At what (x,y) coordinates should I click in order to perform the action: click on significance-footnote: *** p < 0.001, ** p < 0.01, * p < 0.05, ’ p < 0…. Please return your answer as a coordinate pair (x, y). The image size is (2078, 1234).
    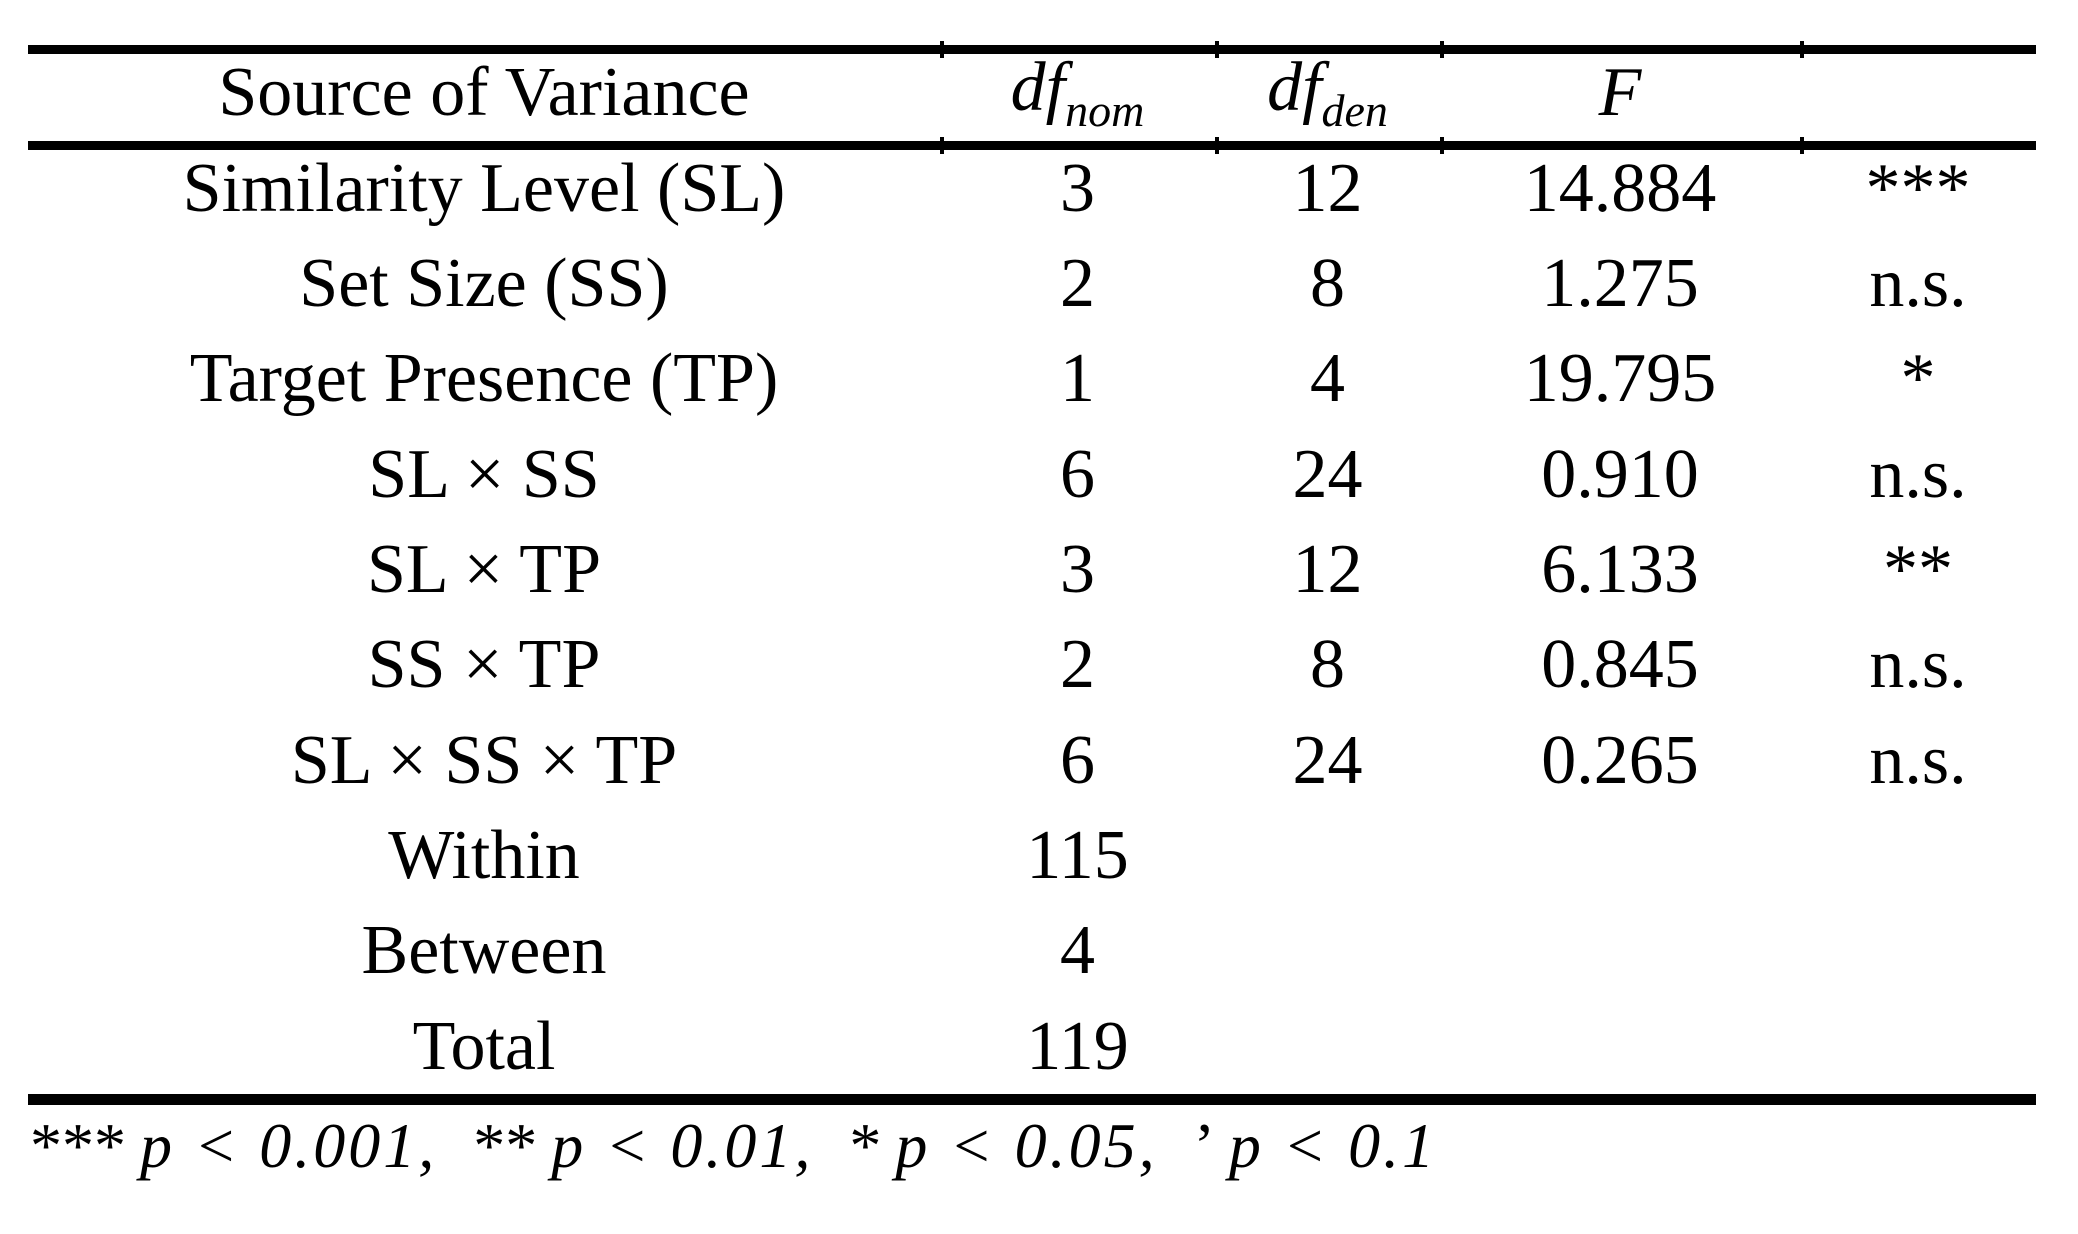
    Looking at the image, I should click on (733, 1146).